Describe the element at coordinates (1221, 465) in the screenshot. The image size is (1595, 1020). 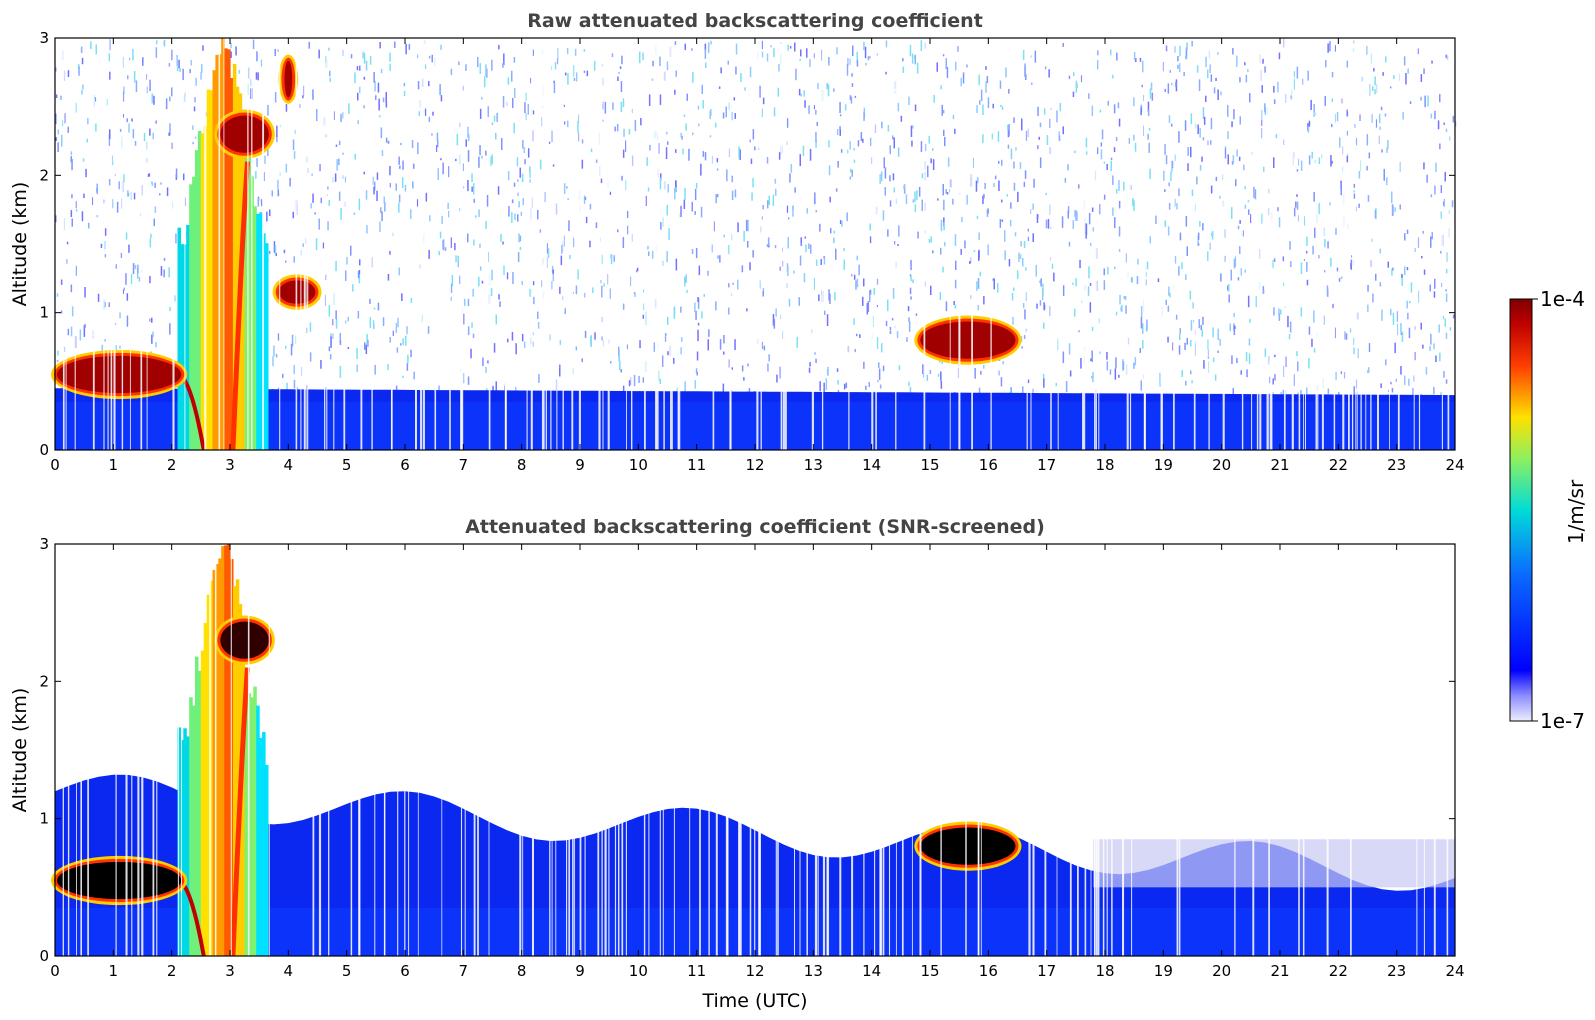
I see `xtick-label: 20` at that location.